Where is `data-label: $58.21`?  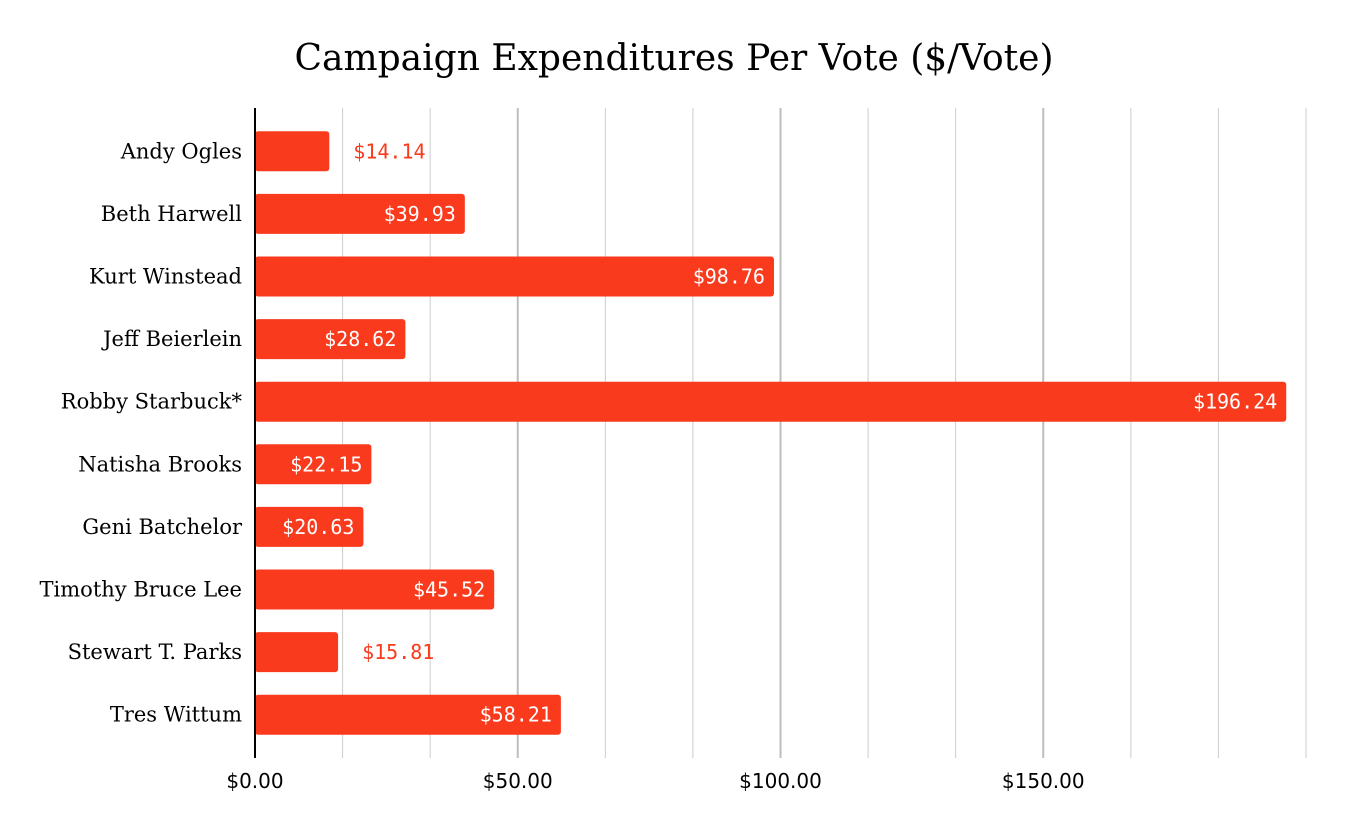
data-label: $58.21 is located at coordinates (516, 715).